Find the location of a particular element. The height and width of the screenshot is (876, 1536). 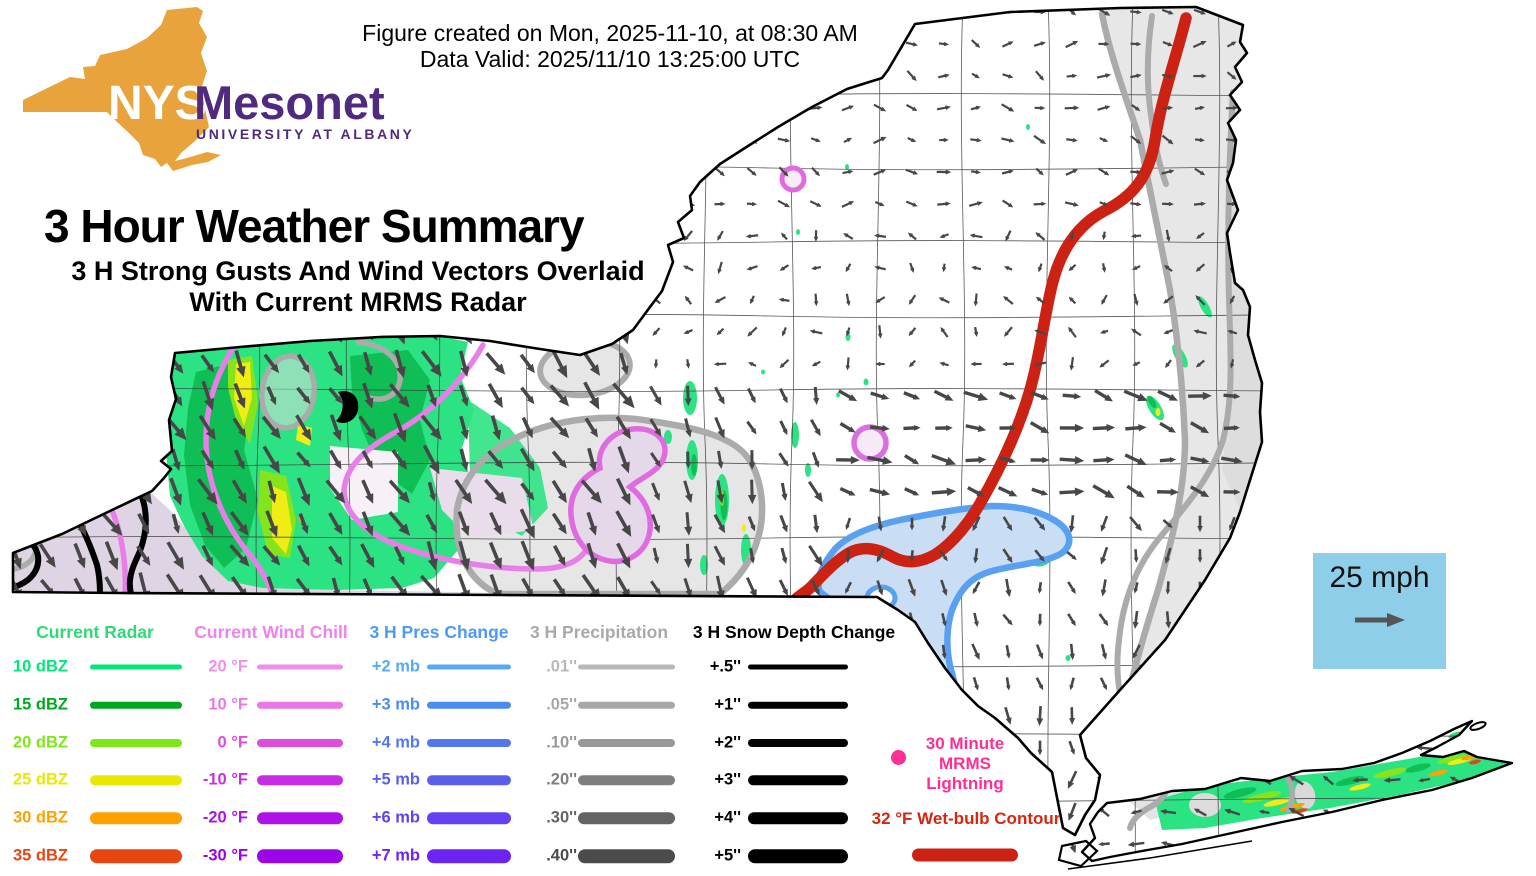

legend-row-label: +3 mb is located at coordinates (395, 704).